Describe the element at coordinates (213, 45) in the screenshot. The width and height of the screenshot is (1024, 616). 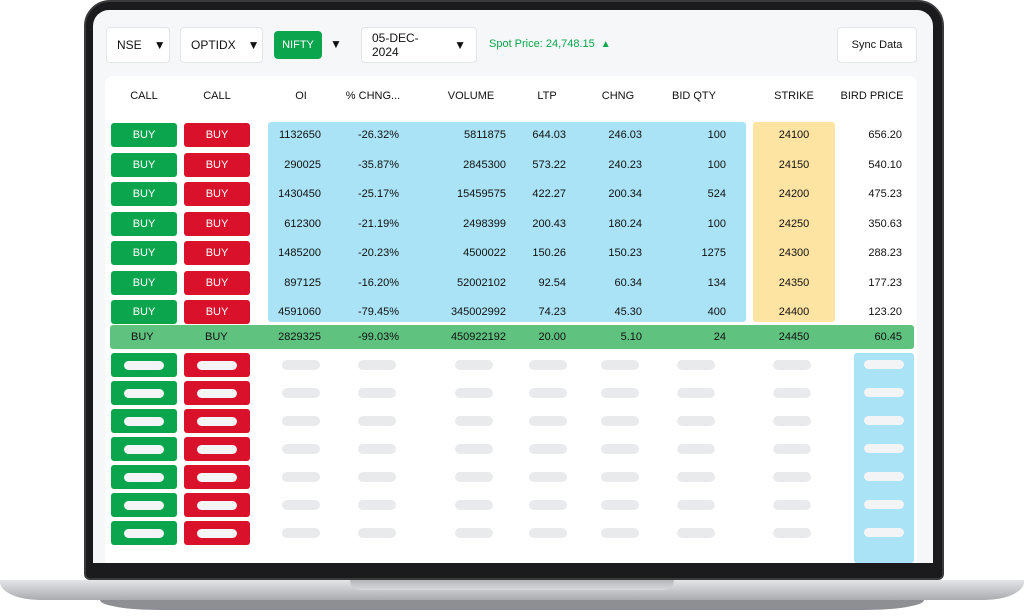
I see `instrument-value: OPTIDX` at that location.